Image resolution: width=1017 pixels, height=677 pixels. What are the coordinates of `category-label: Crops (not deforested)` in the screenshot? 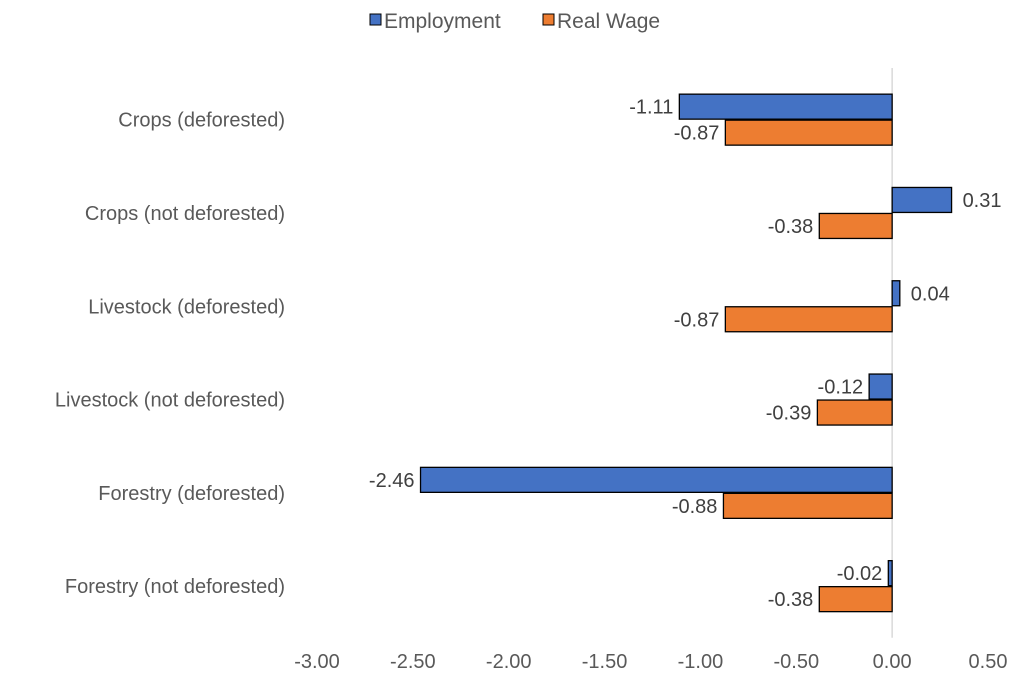 It's located at (185, 214).